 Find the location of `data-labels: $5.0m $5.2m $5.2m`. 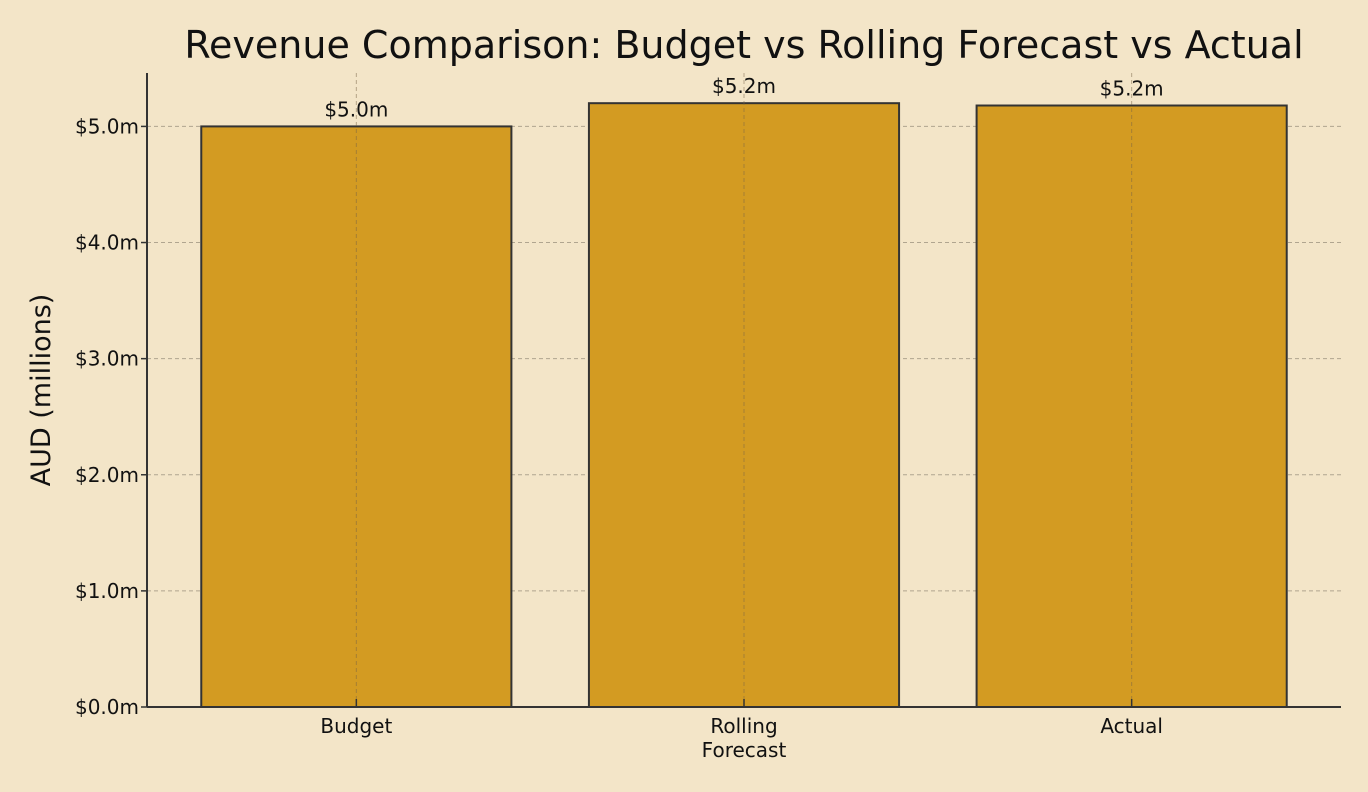

data-labels: $5.0m $5.2m $5.2m is located at coordinates (743, 97).